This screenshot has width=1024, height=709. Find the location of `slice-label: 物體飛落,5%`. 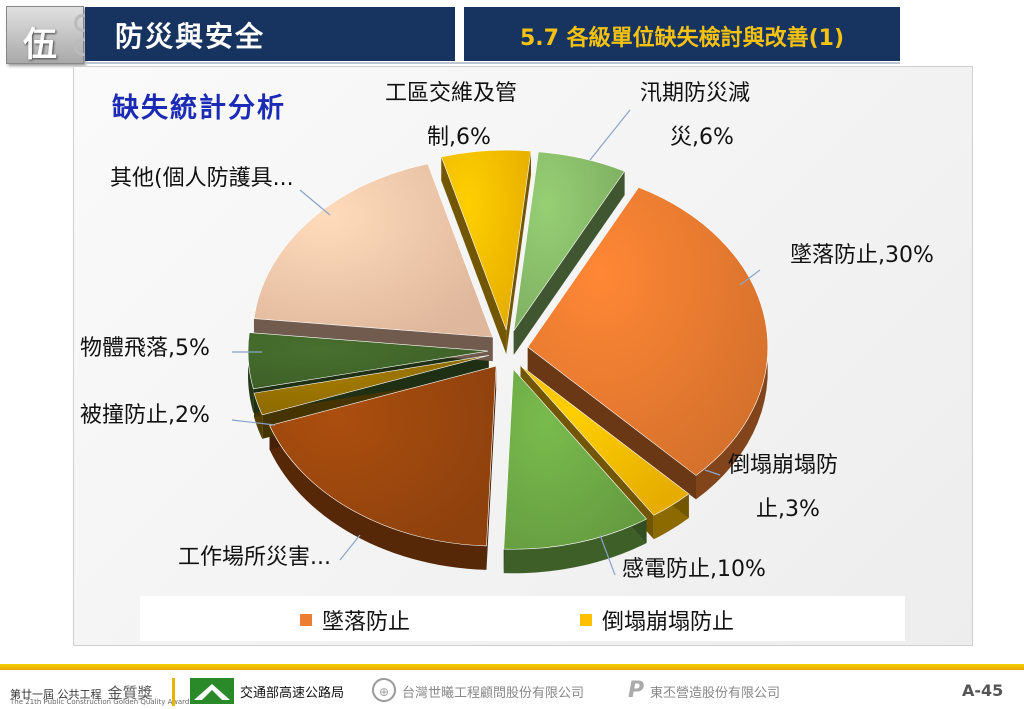

slice-label: 物體飛落,5% is located at coordinates (145, 348).